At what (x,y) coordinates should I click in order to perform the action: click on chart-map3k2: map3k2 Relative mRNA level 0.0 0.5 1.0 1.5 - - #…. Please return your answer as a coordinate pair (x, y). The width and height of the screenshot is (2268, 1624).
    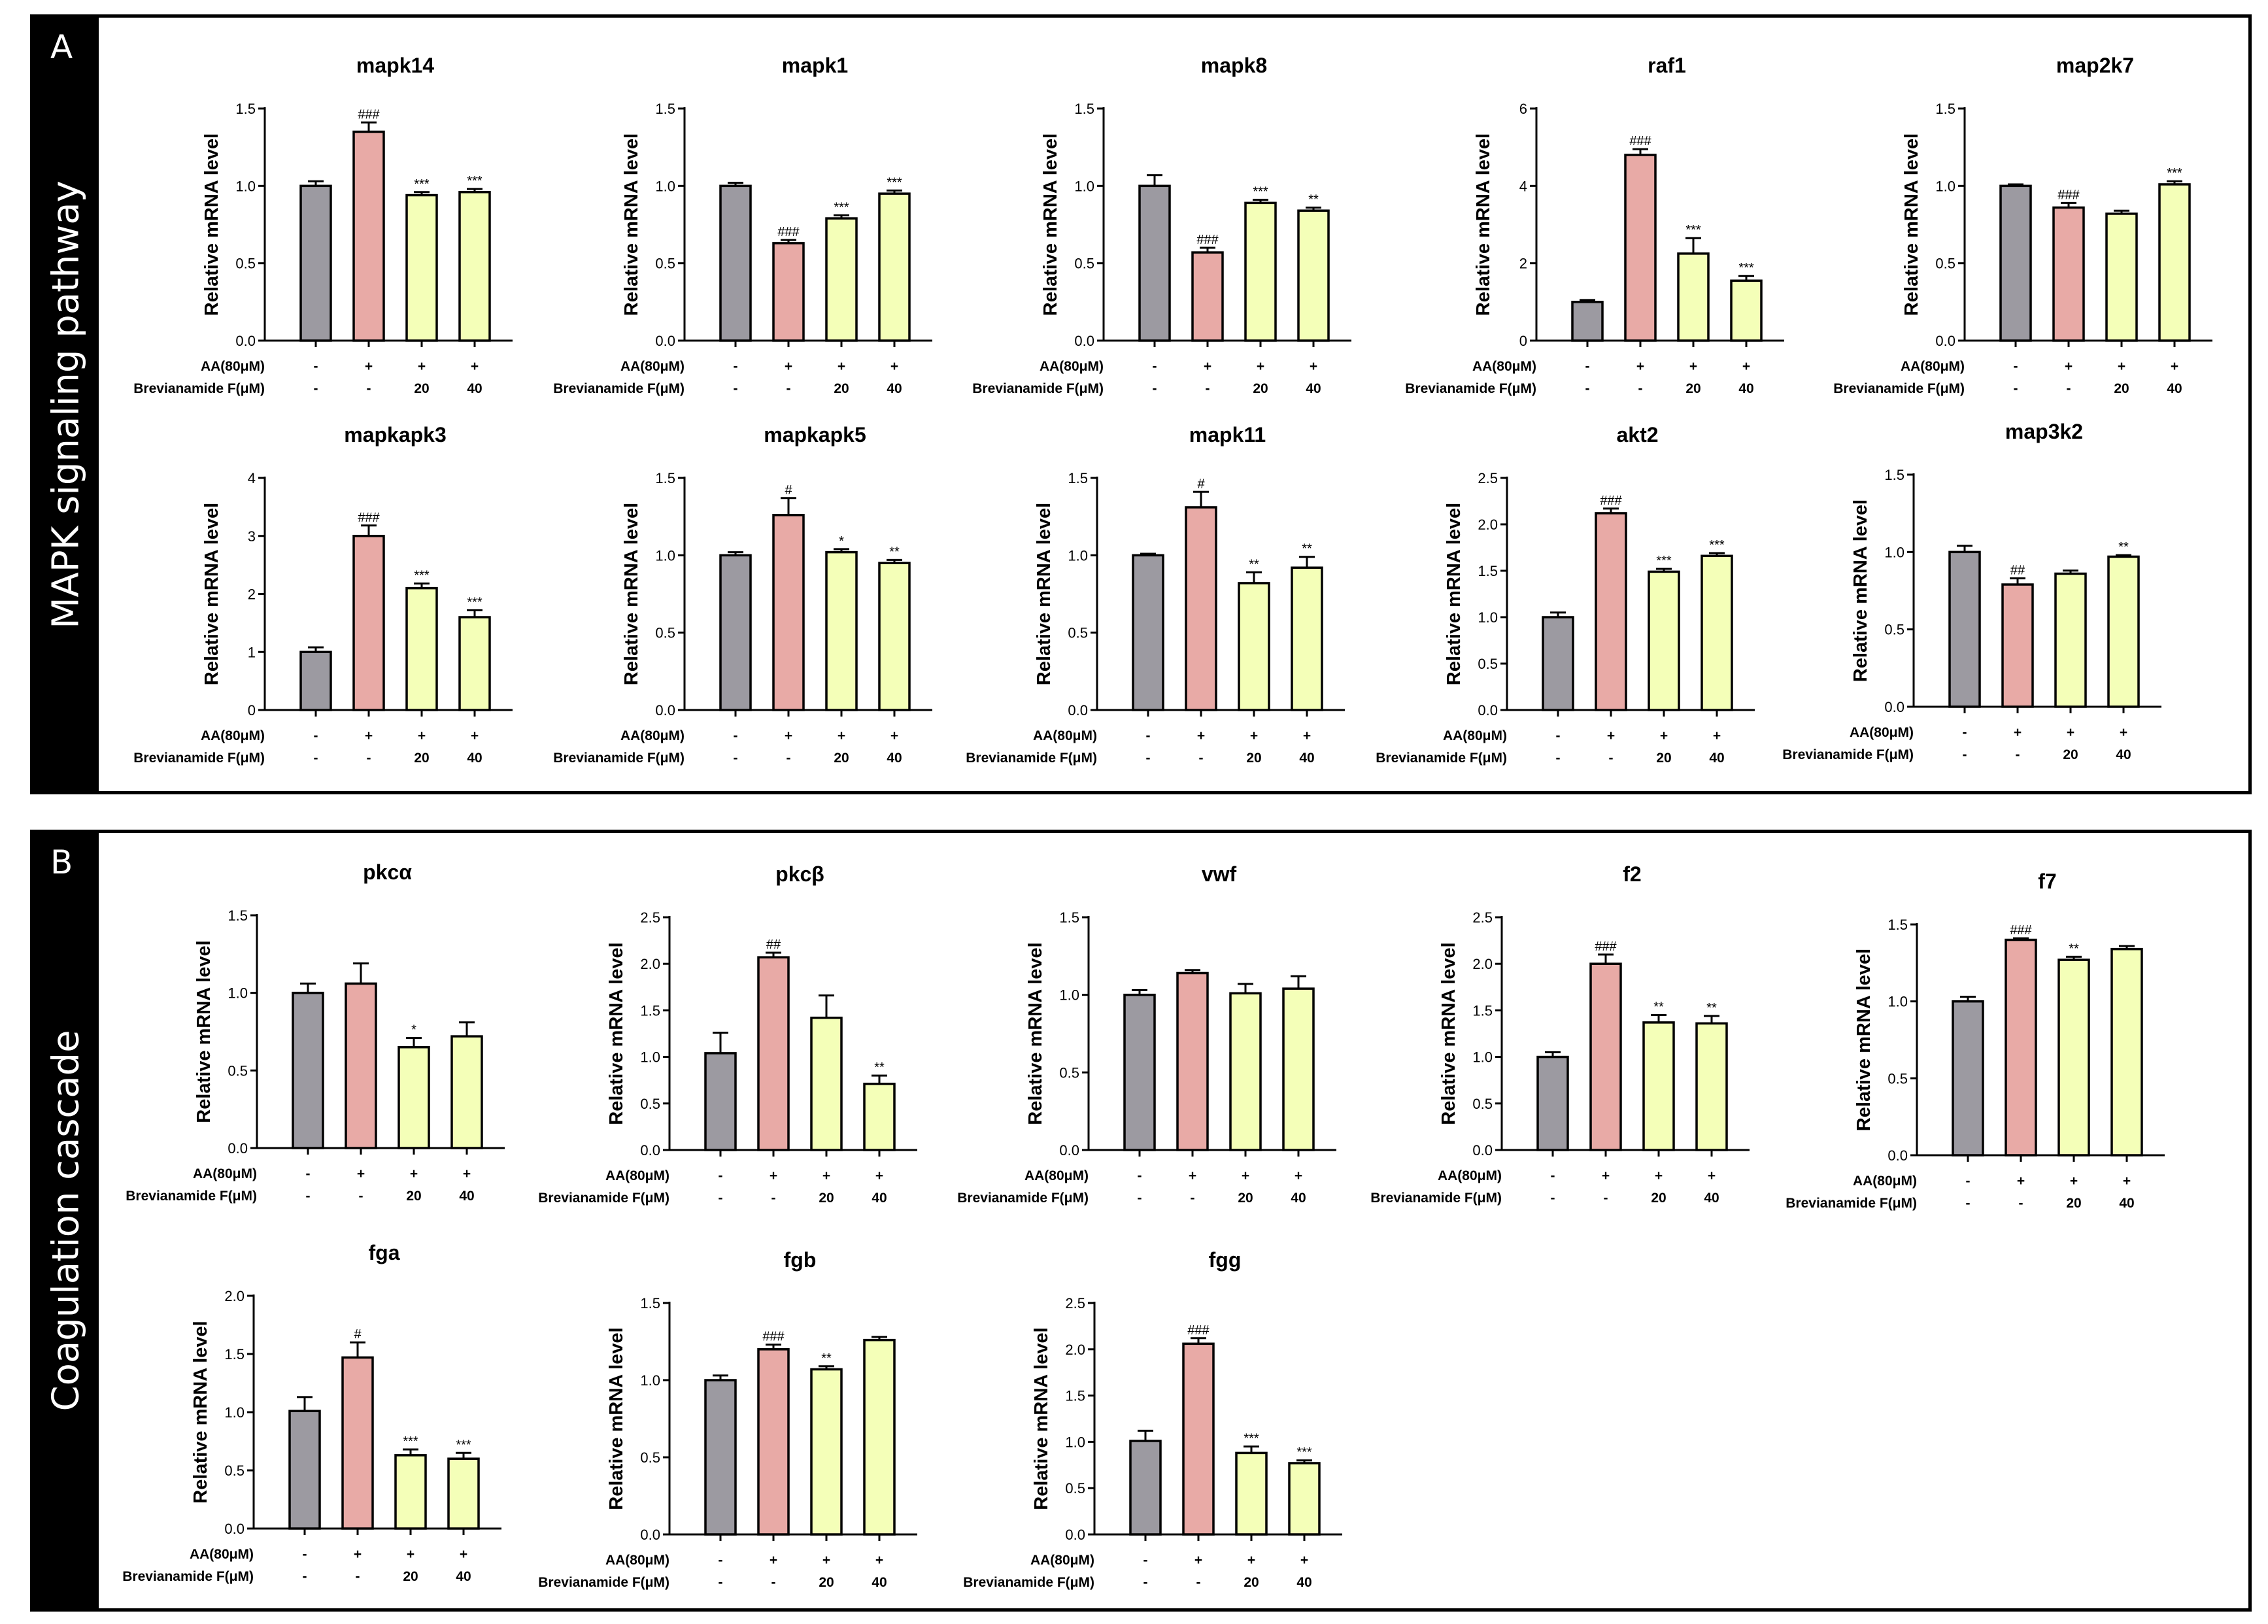
    Looking at the image, I should click on (1972, 591).